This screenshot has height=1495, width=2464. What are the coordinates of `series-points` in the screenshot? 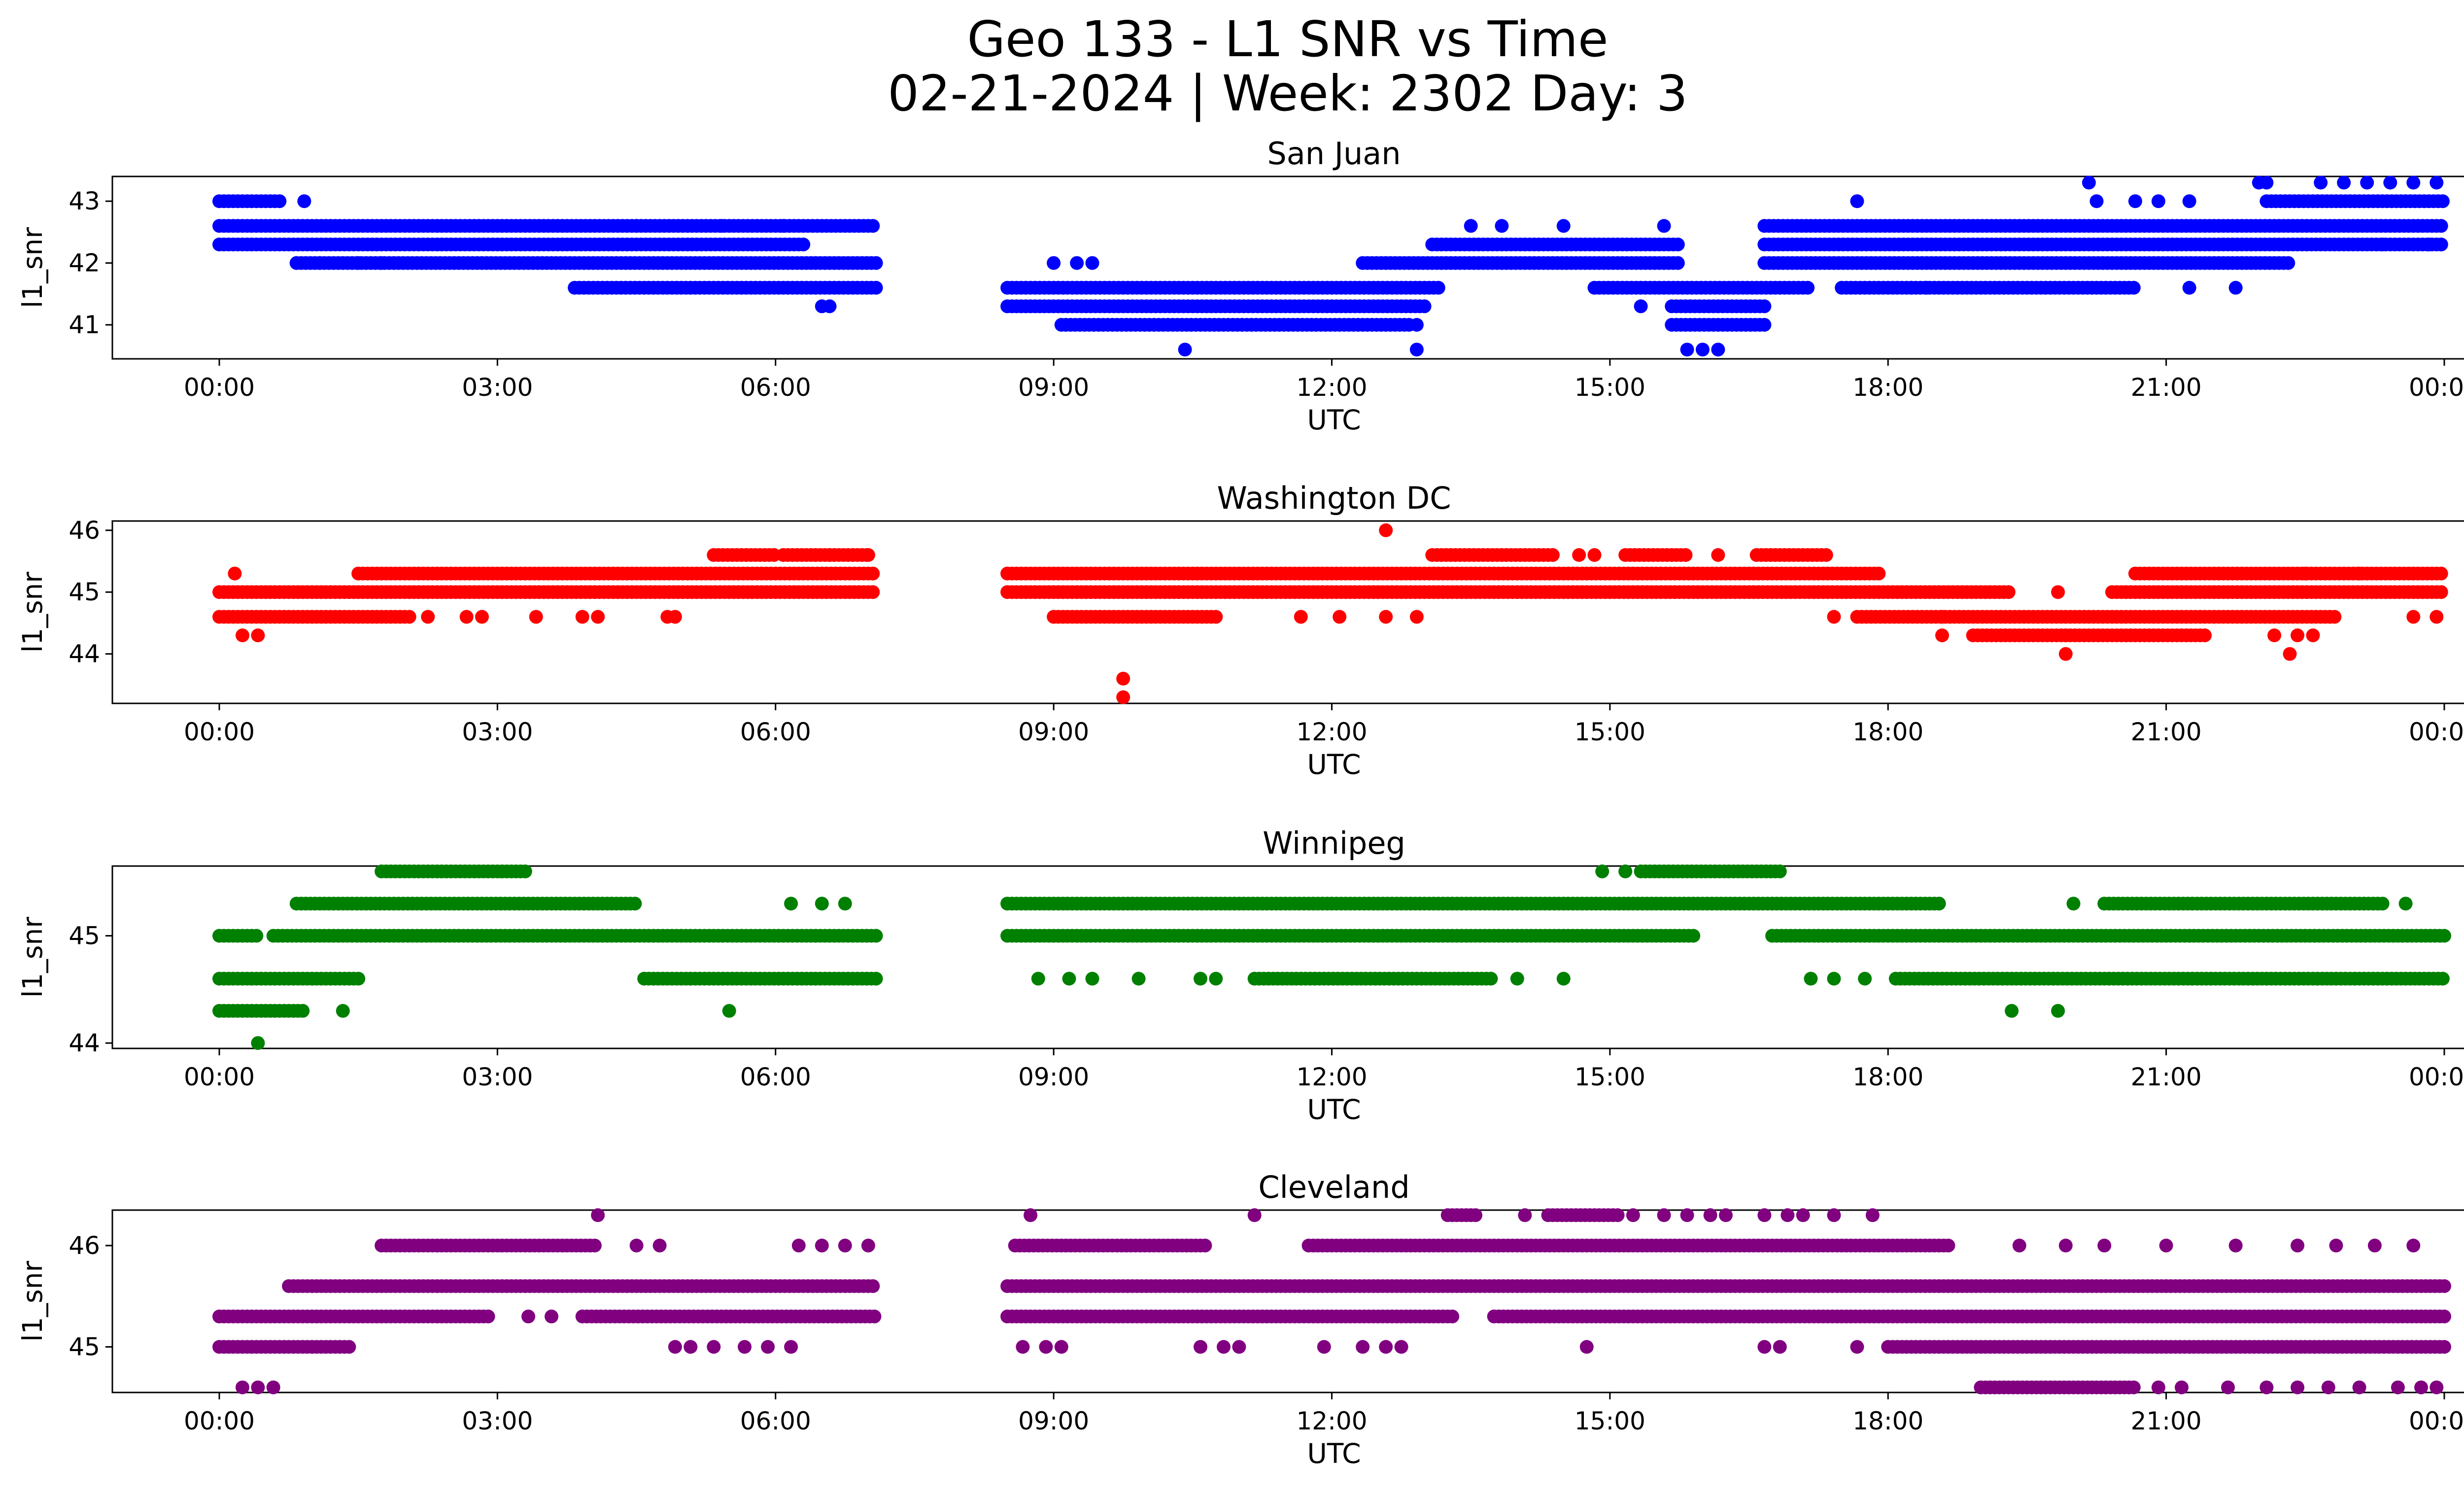 It's located at (1330, 613).